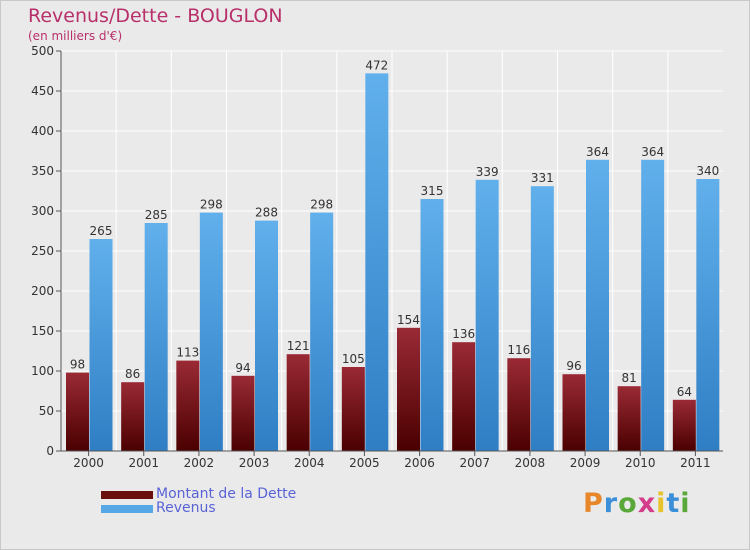 Image resolution: width=750 pixels, height=550 pixels. Describe the element at coordinates (226, 494) in the screenshot. I see `legend-label-dette: Montant de la Dette` at that location.